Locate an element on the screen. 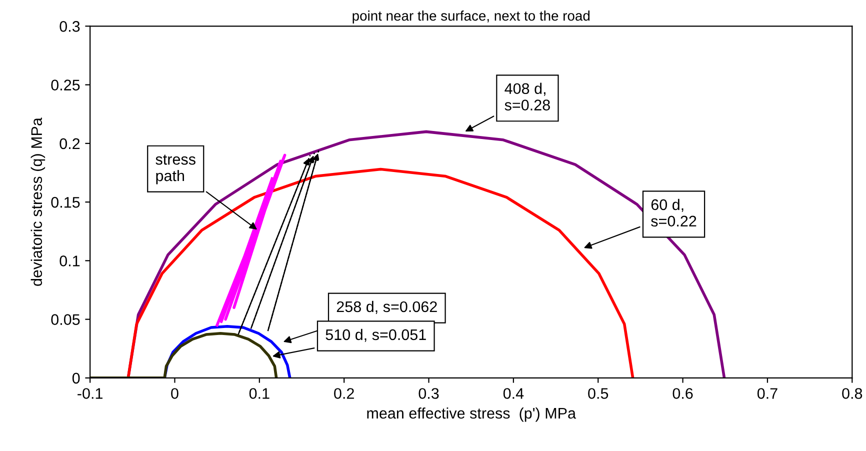 This screenshot has width=866, height=451. y-axis-title: deviatoric stress (q) MPa is located at coordinates (38, 202).